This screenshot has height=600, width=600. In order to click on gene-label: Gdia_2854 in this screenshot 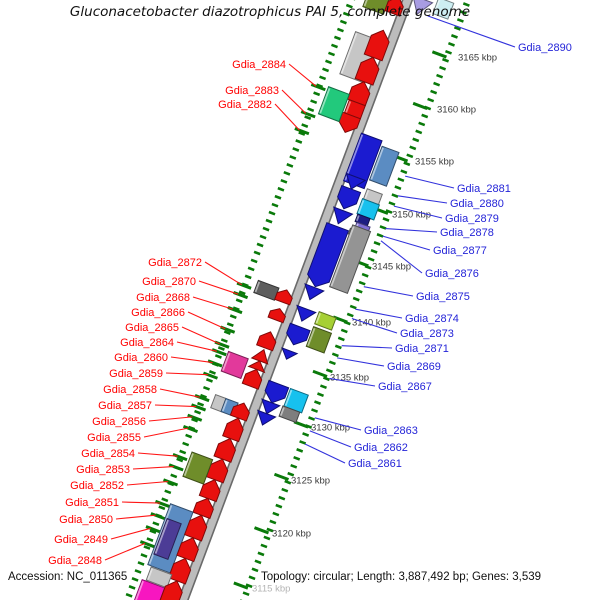, I will do `click(108, 454)`.